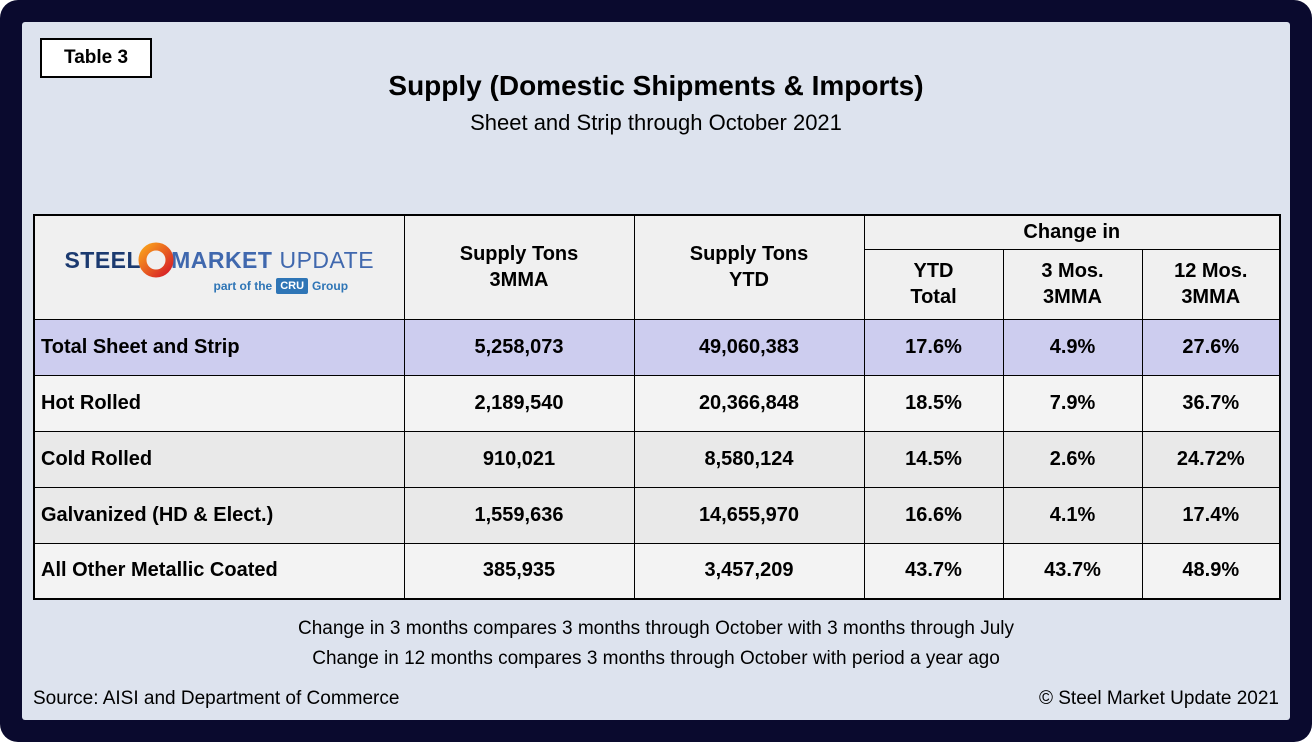 Image resolution: width=1312 pixels, height=742 pixels. Describe the element at coordinates (1211, 284) in the screenshot. I see `header-12mos-3mma: 12 Mos. 3MMA` at that location.